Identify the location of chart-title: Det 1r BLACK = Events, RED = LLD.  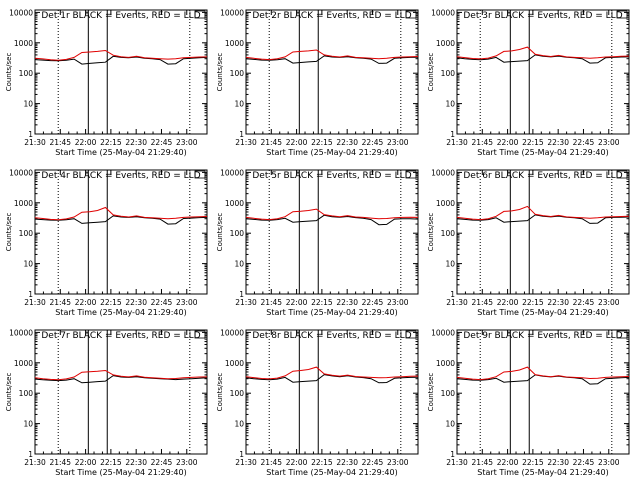
(120, 16).